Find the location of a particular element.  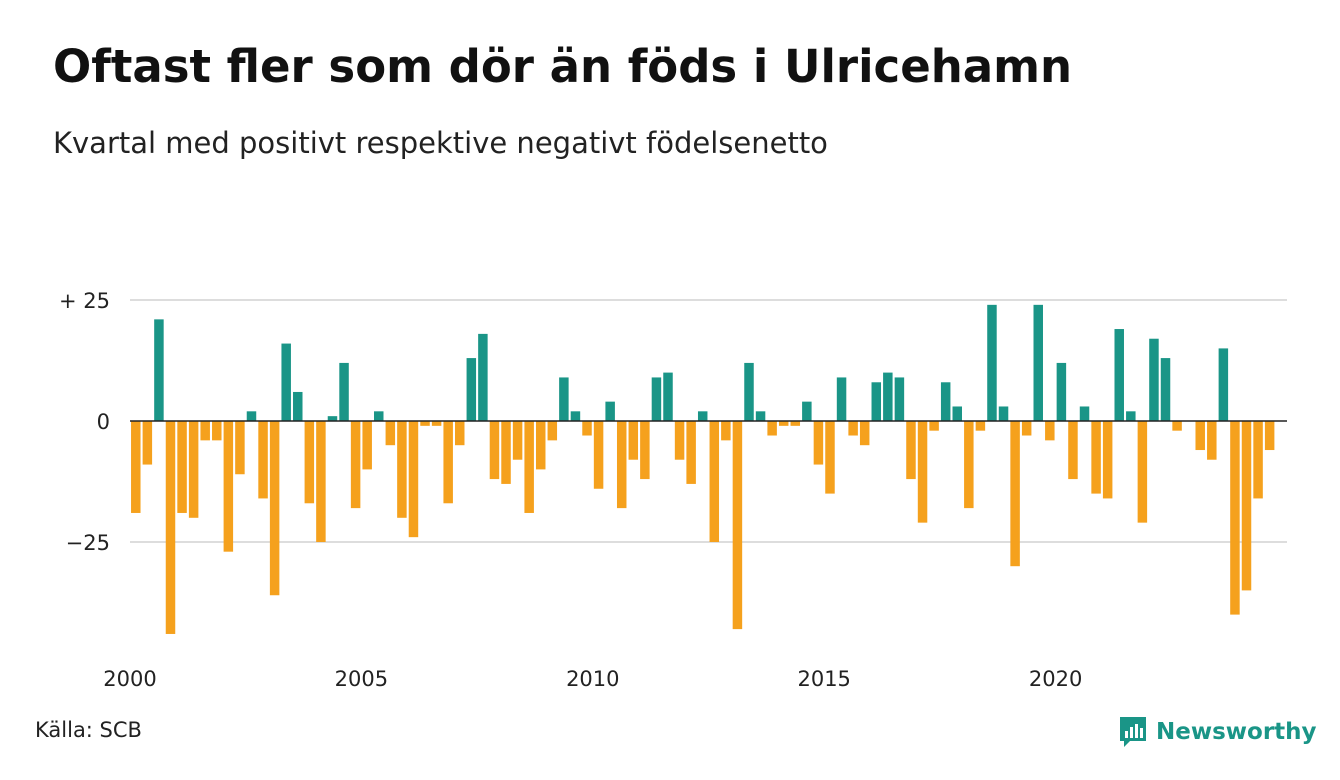

x-tick-label: 2005 is located at coordinates (361, 679).